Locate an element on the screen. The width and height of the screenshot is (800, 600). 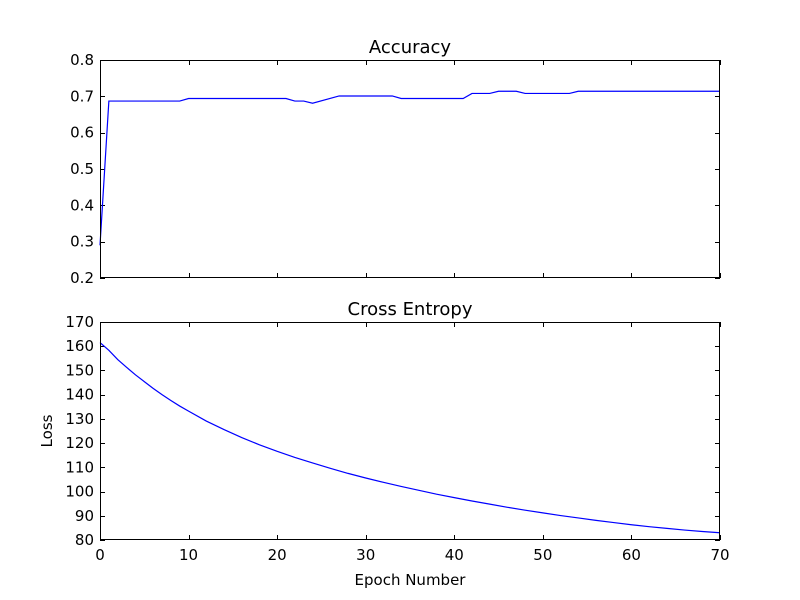
cross-entropy-y-tick-label: 90 is located at coordinates (84, 516).